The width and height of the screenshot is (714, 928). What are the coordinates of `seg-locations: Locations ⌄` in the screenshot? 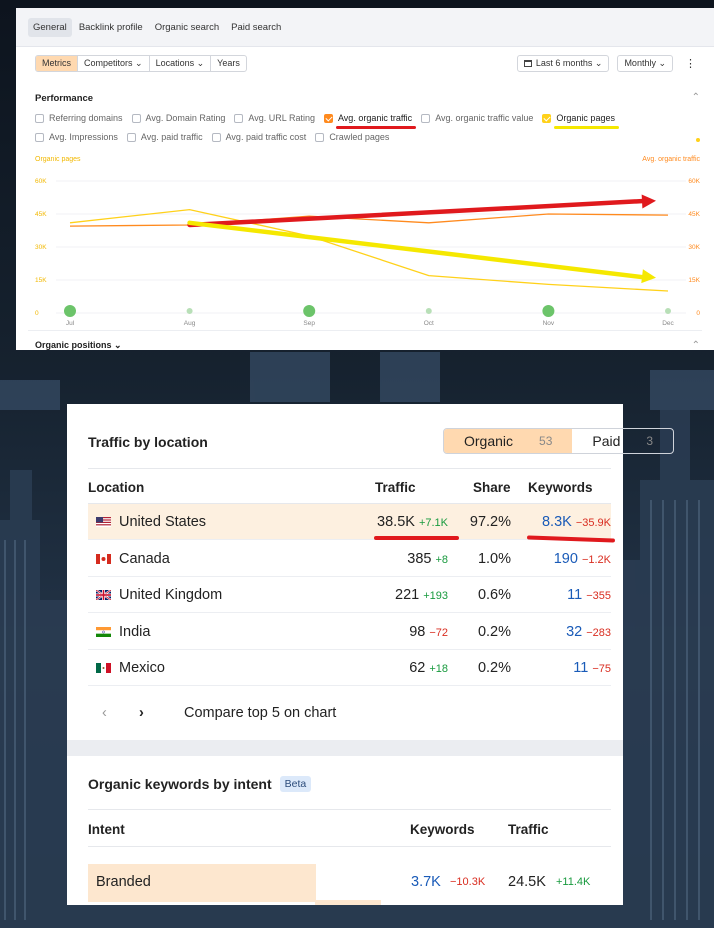 It's located at (181, 63).